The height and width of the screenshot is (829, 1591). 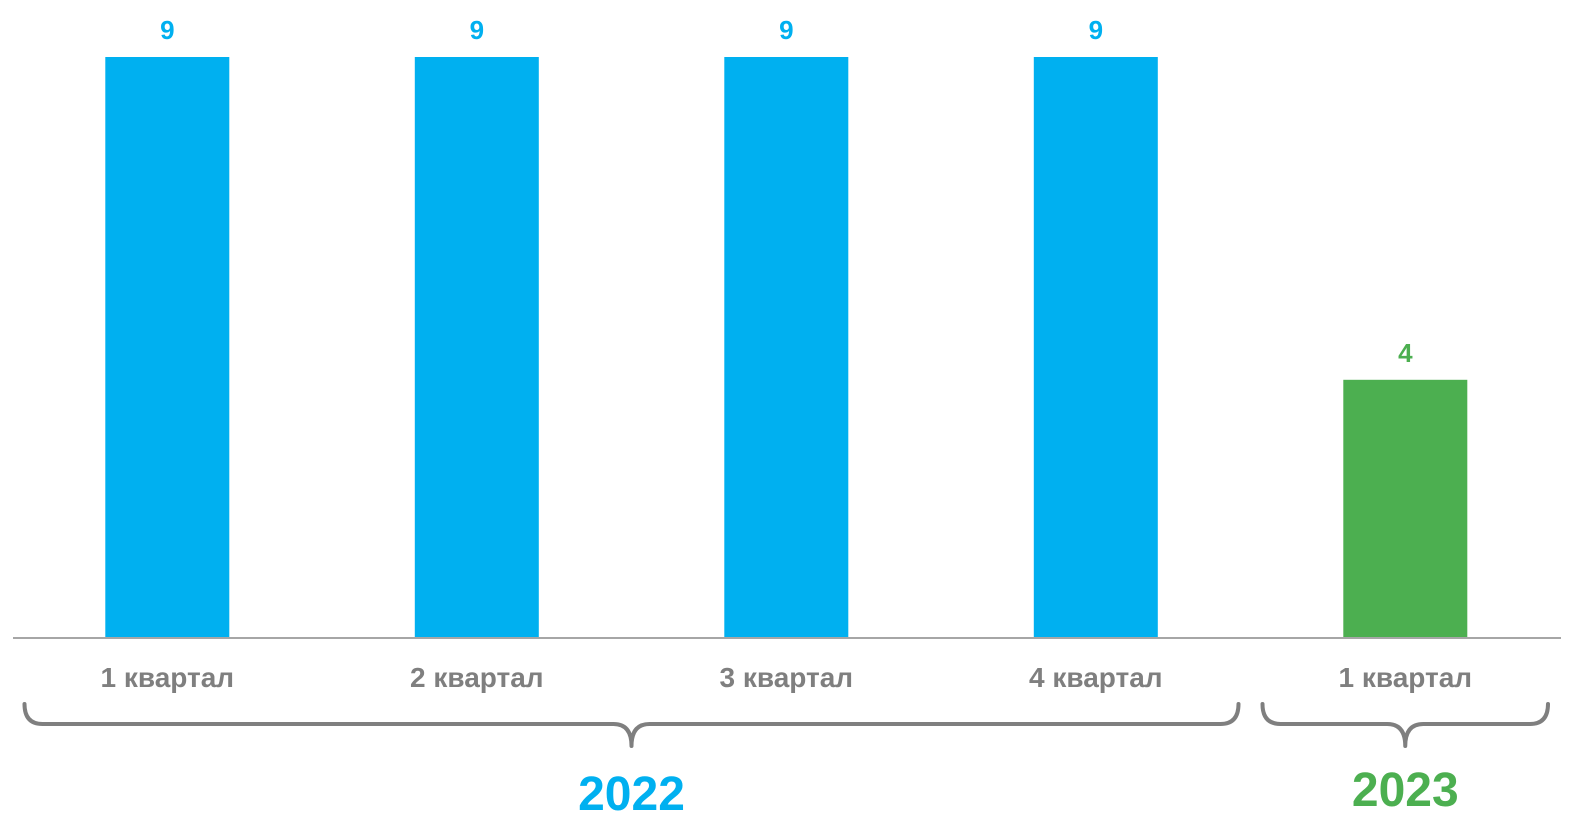 I want to click on group-labels-layer: 2022 2023, so click(x=1018, y=792).